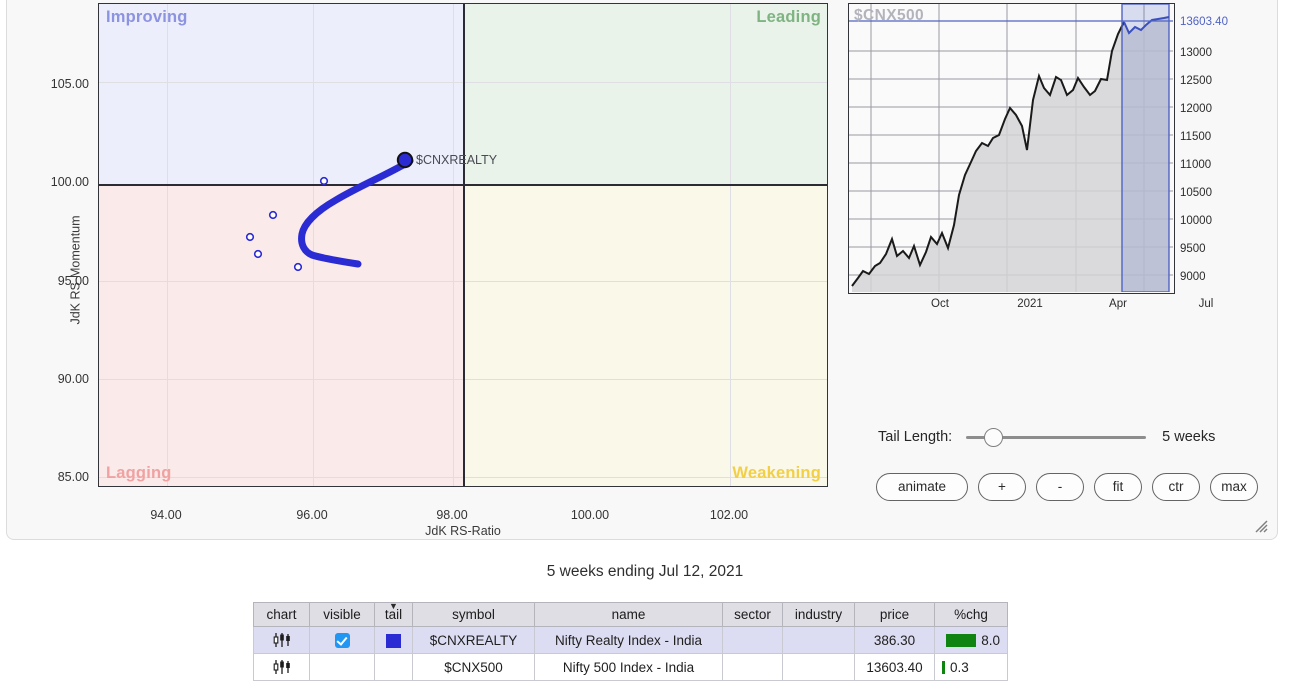  Describe the element at coordinates (312, 515) in the screenshot. I see `x-tick-label: 96.00` at that location.